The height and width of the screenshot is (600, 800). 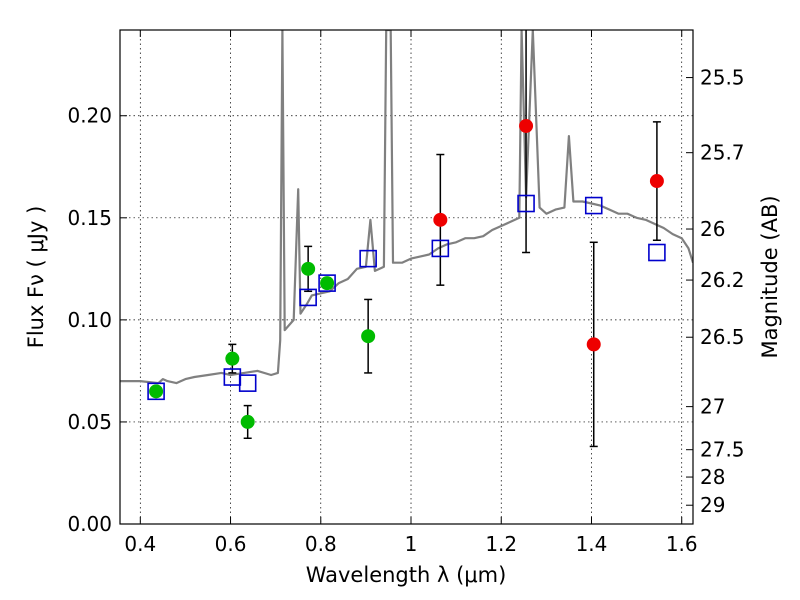 I want to click on y2-tick-label: 26.2, so click(x=722, y=280).